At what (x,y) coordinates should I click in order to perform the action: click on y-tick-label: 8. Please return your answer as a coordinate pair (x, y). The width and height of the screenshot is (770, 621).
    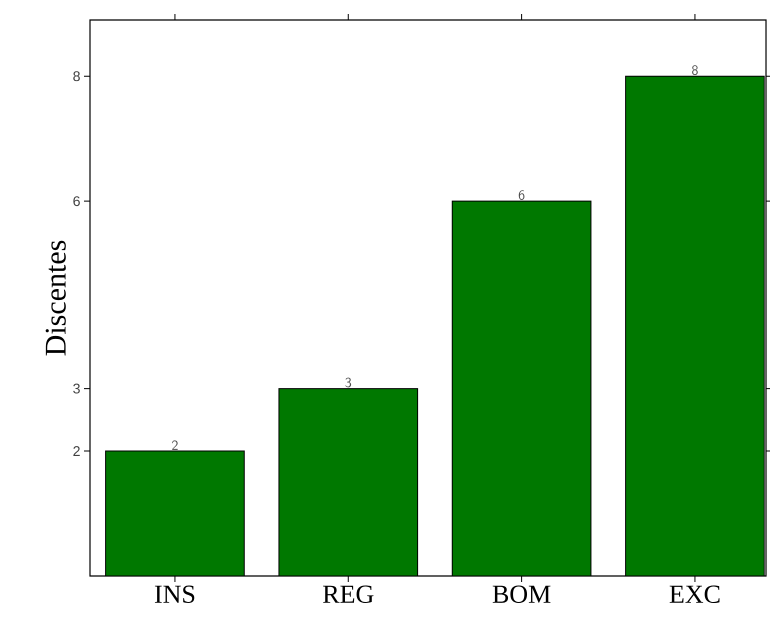
    Looking at the image, I should click on (76, 76).